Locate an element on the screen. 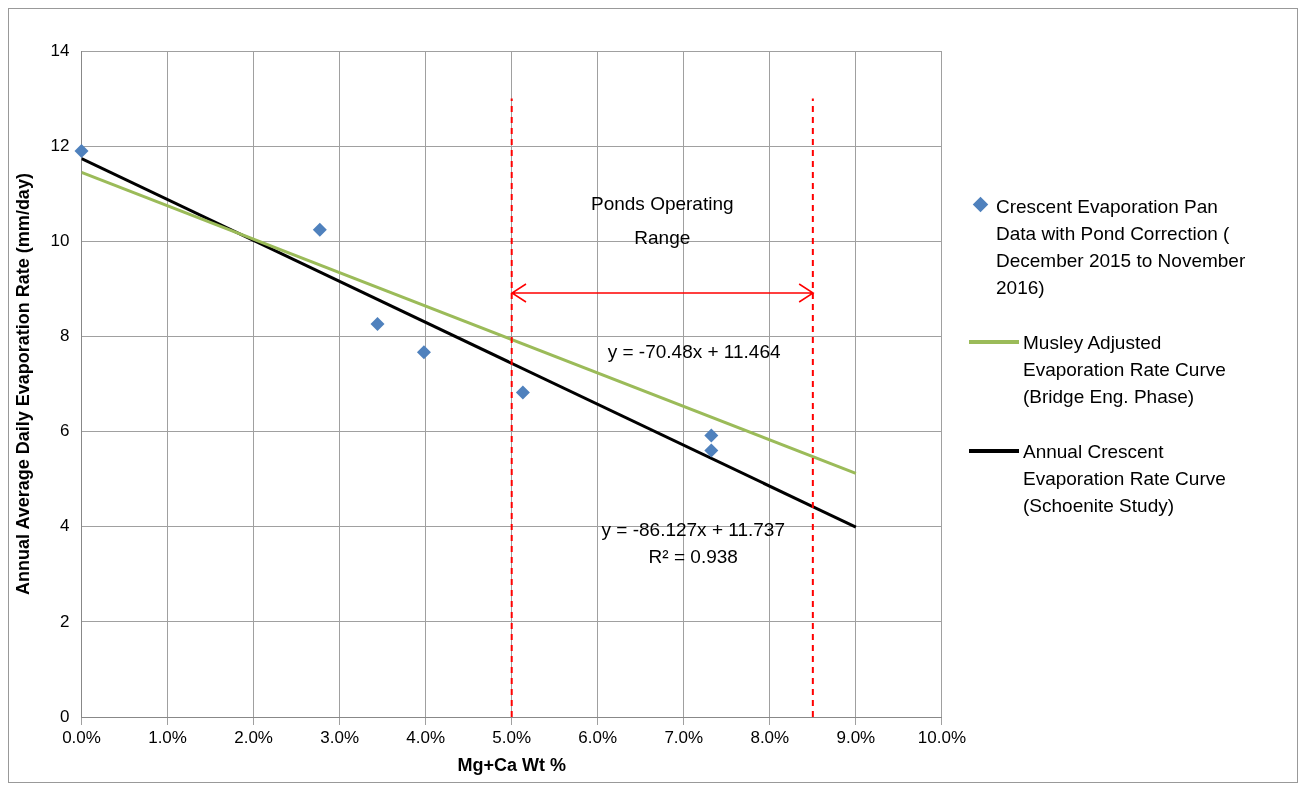 The image size is (1312, 796). x-tick-label: 7.0% is located at coordinates (684, 737).